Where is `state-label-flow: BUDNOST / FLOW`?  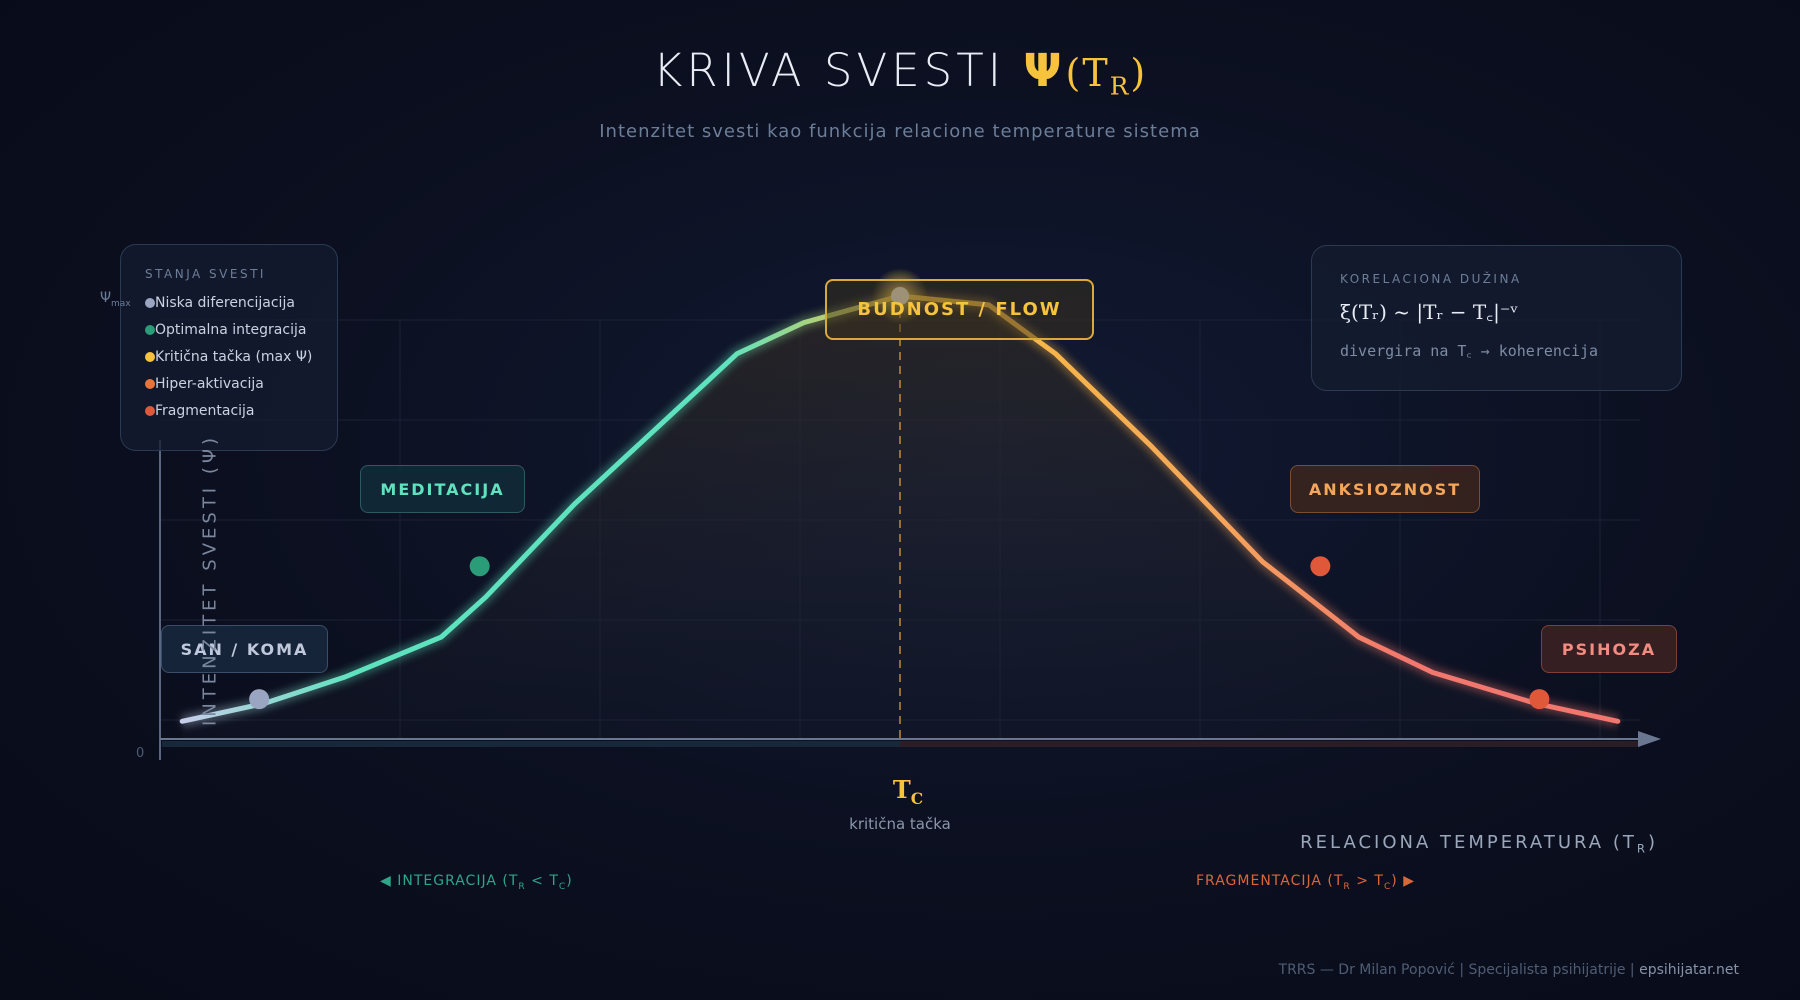
state-label-flow: BUDNOST / FLOW is located at coordinates (959, 309).